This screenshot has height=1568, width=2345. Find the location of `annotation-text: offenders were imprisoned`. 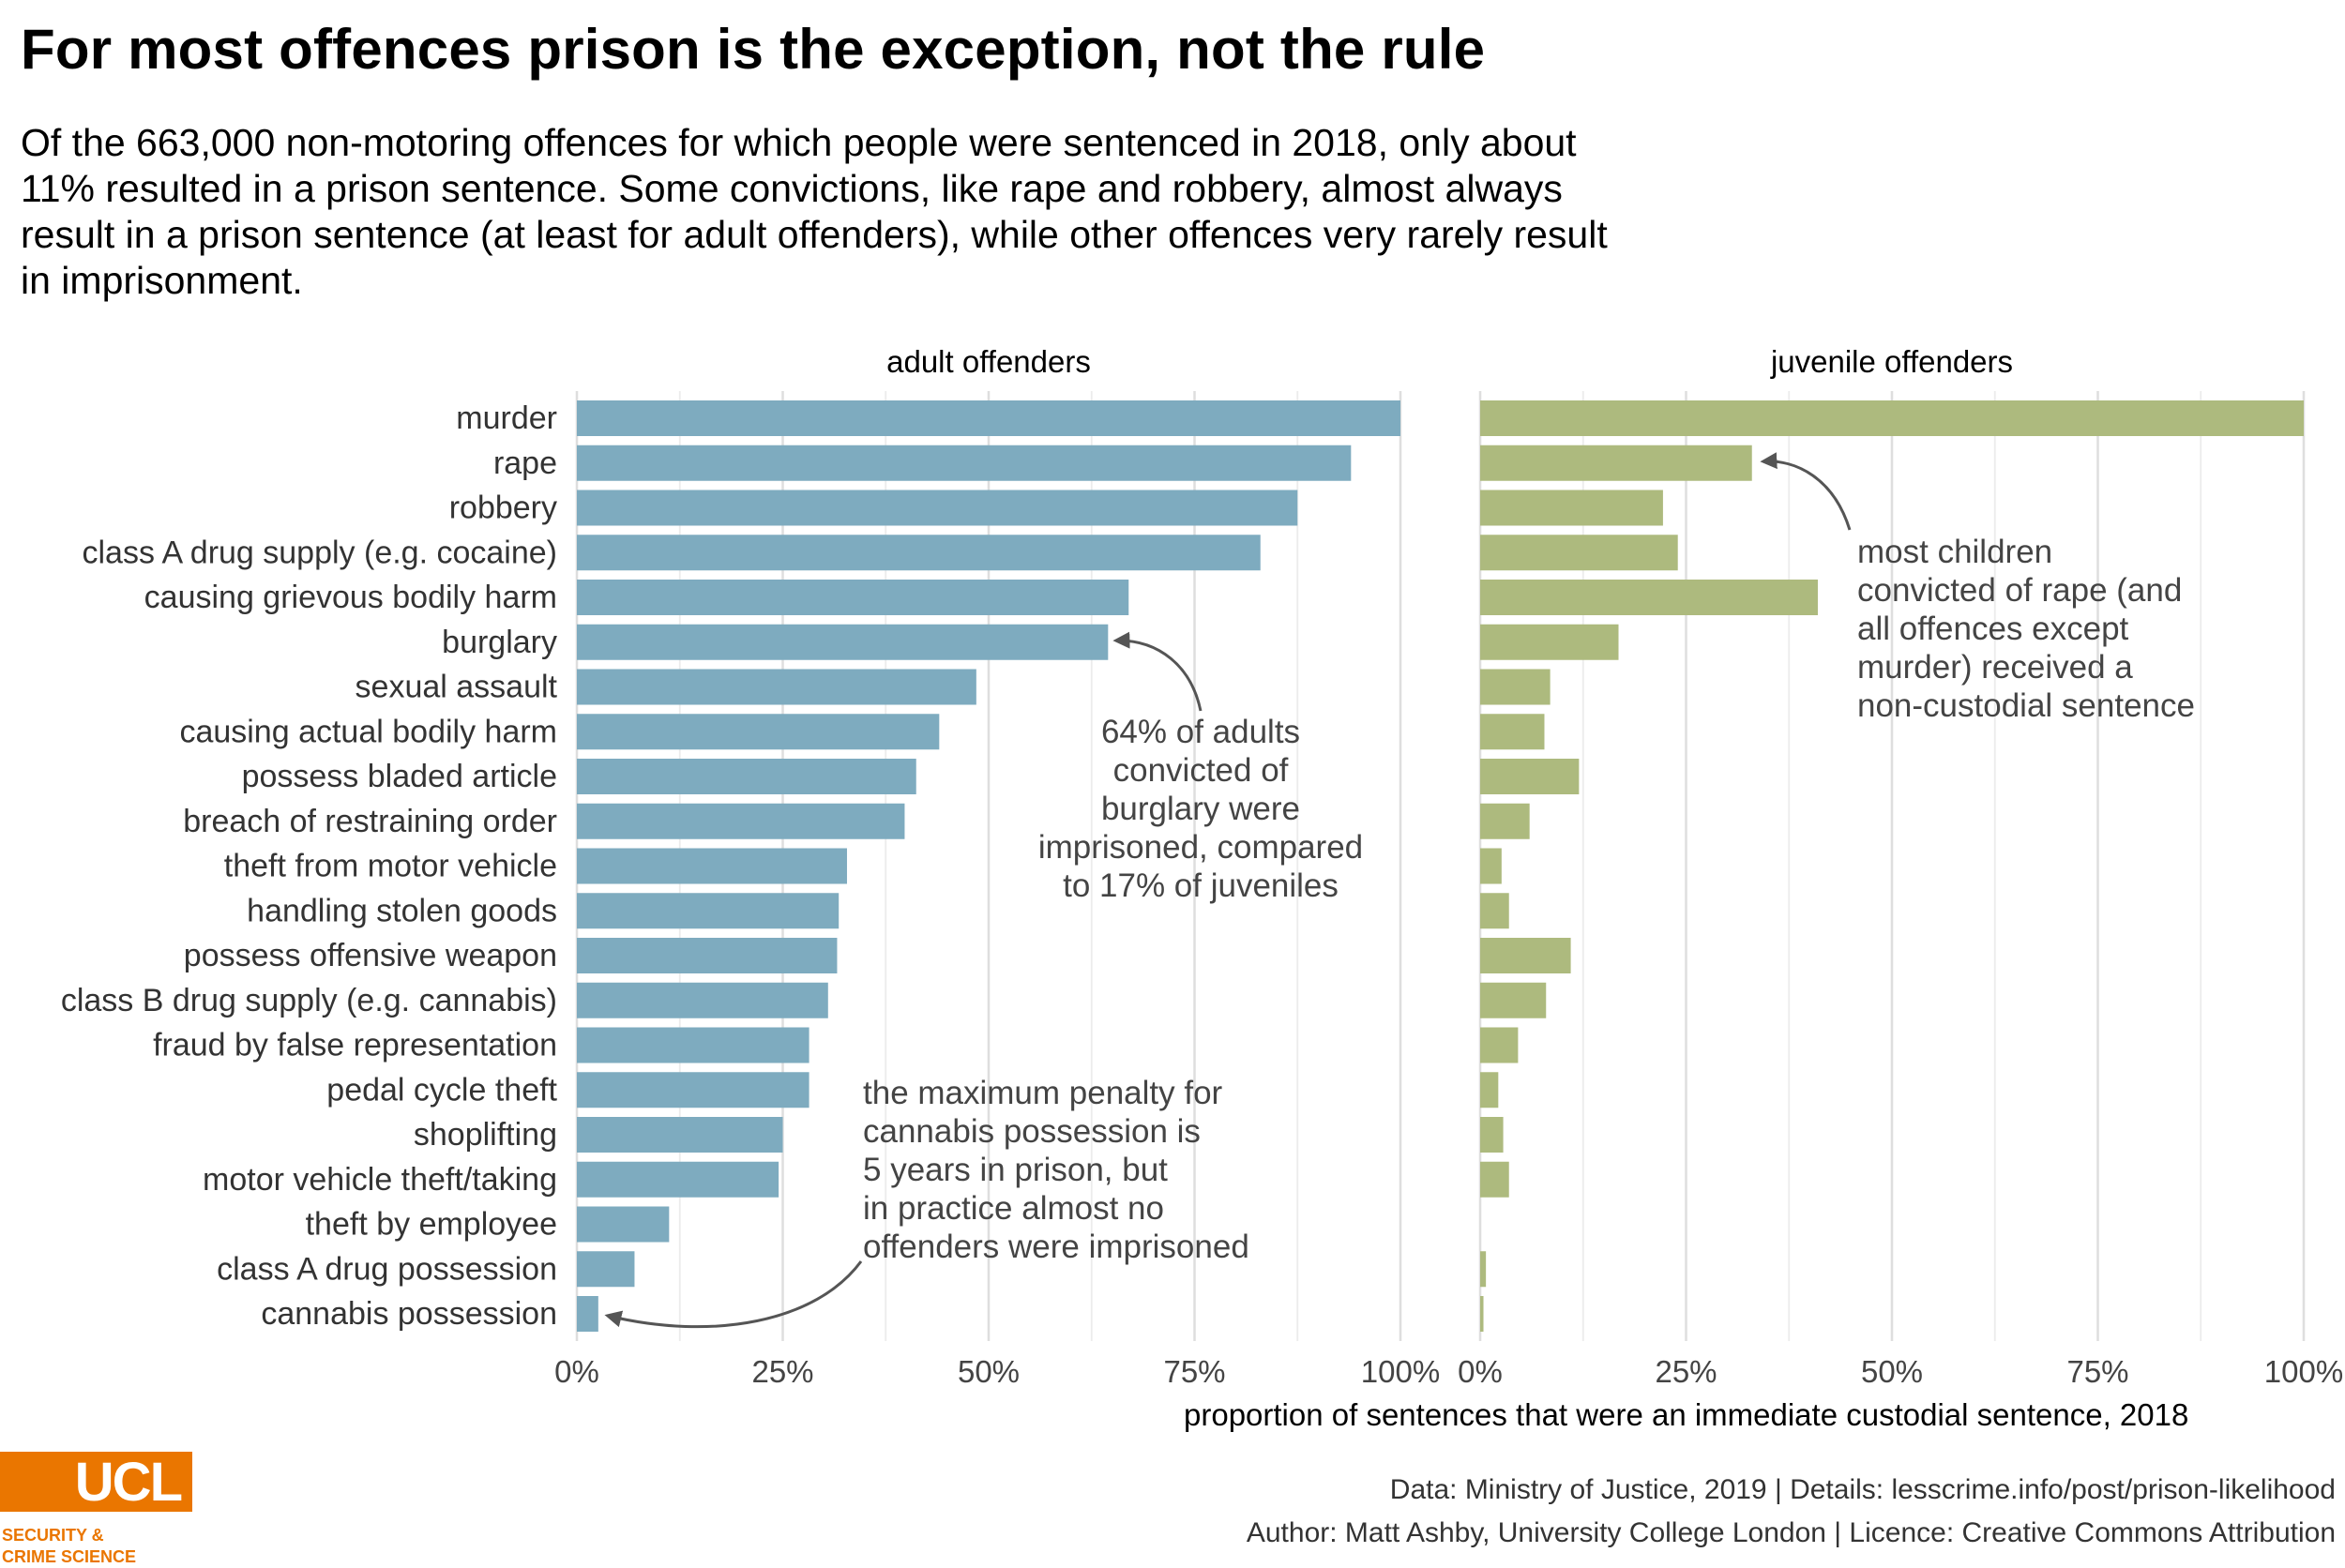

annotation-text: offenders were imprisoned is located at coordinates (1056, 1247).